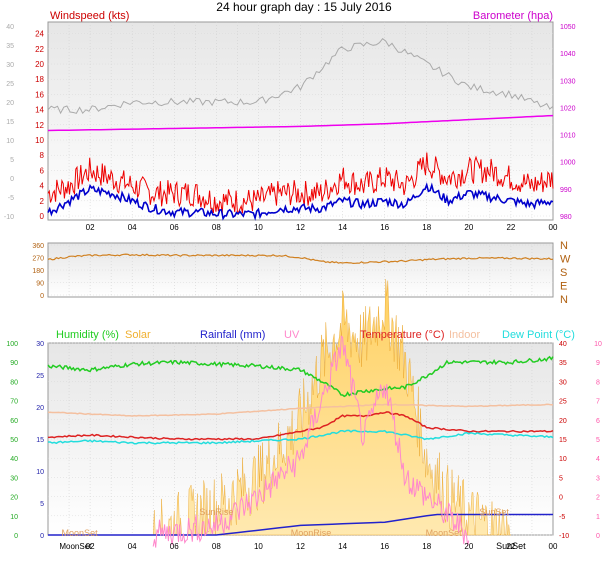  Describe the element at coordinates (563, 273) in the screenshot. I see `compass-label: S` at that location.